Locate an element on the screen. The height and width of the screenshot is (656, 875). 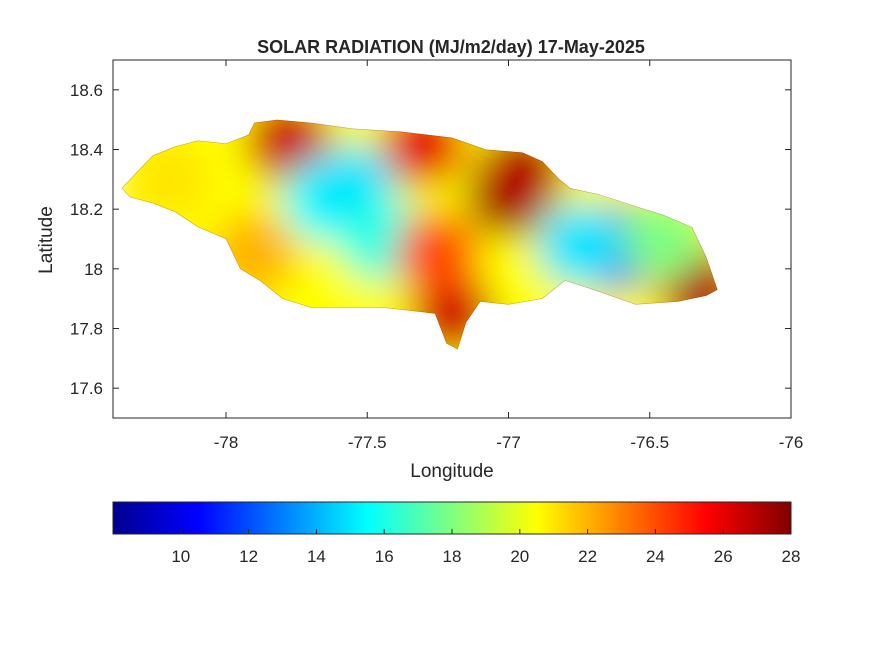
x-axis-label: Longitude is located at coordinates (451, 471).